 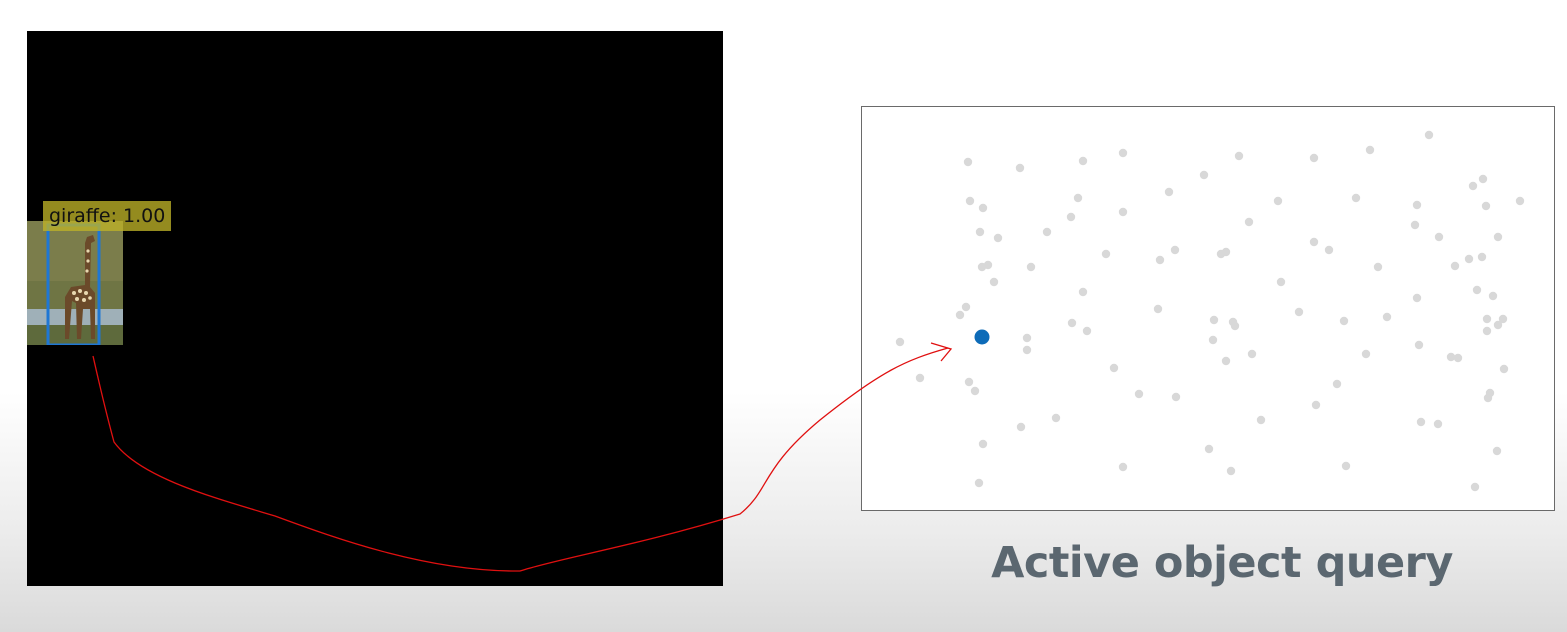 I want to click on panel-caption: Active object query, so click(x=1222, y=563).